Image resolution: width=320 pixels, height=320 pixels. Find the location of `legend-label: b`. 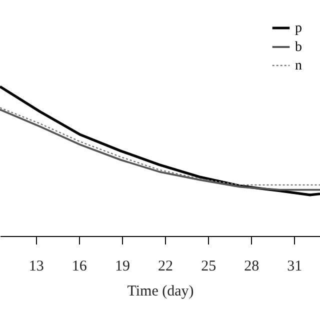

legend-label: b is located at coordinates (298, 47).